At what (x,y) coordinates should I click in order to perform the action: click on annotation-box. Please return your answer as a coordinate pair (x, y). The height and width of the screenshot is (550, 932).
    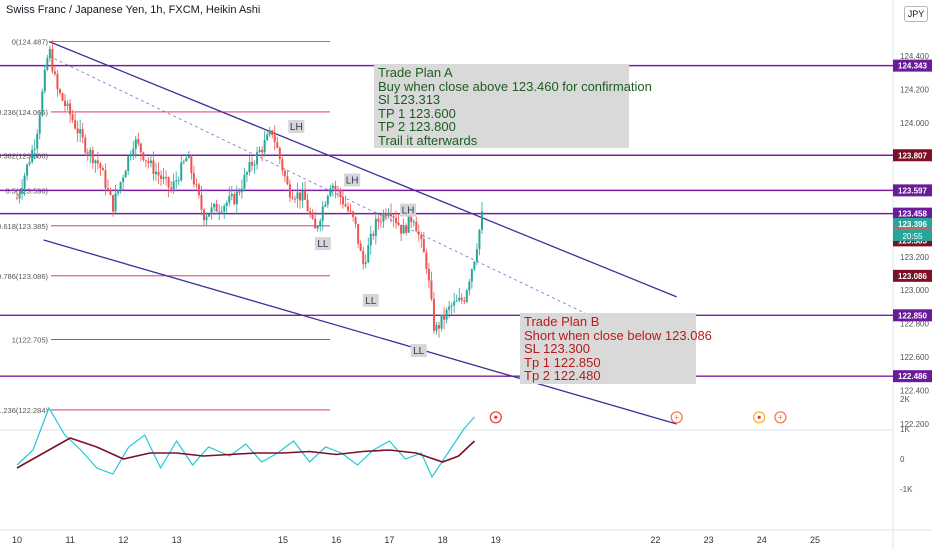
    Looking at the image, I should click on (322, 244).